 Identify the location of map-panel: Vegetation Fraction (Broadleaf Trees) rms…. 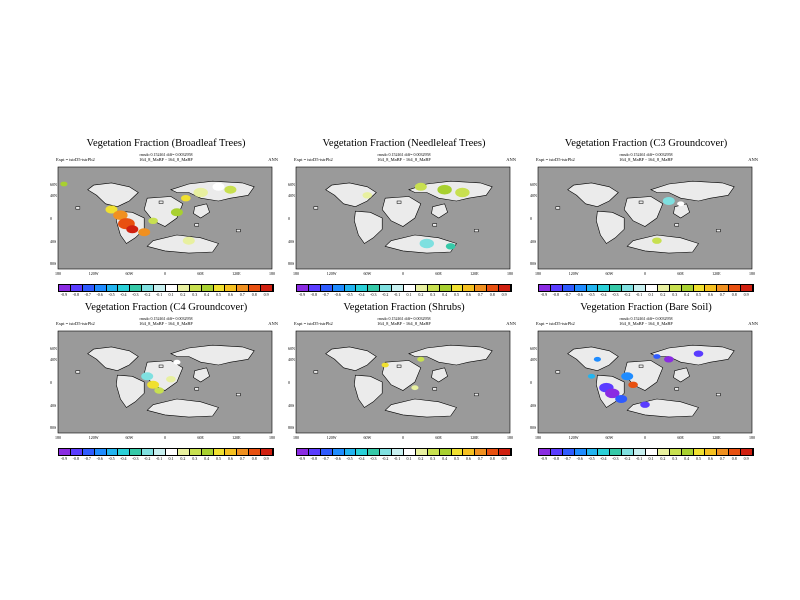
(166, 221).